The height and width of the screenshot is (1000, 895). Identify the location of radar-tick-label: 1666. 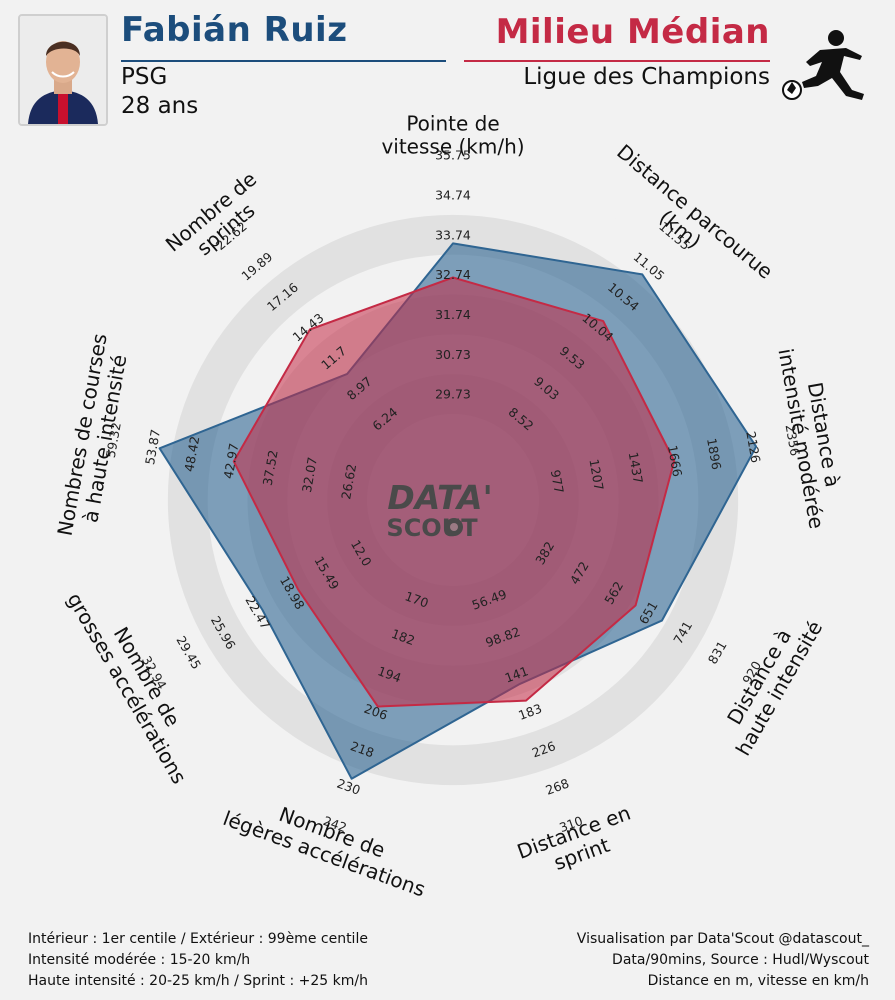
(675, 461).